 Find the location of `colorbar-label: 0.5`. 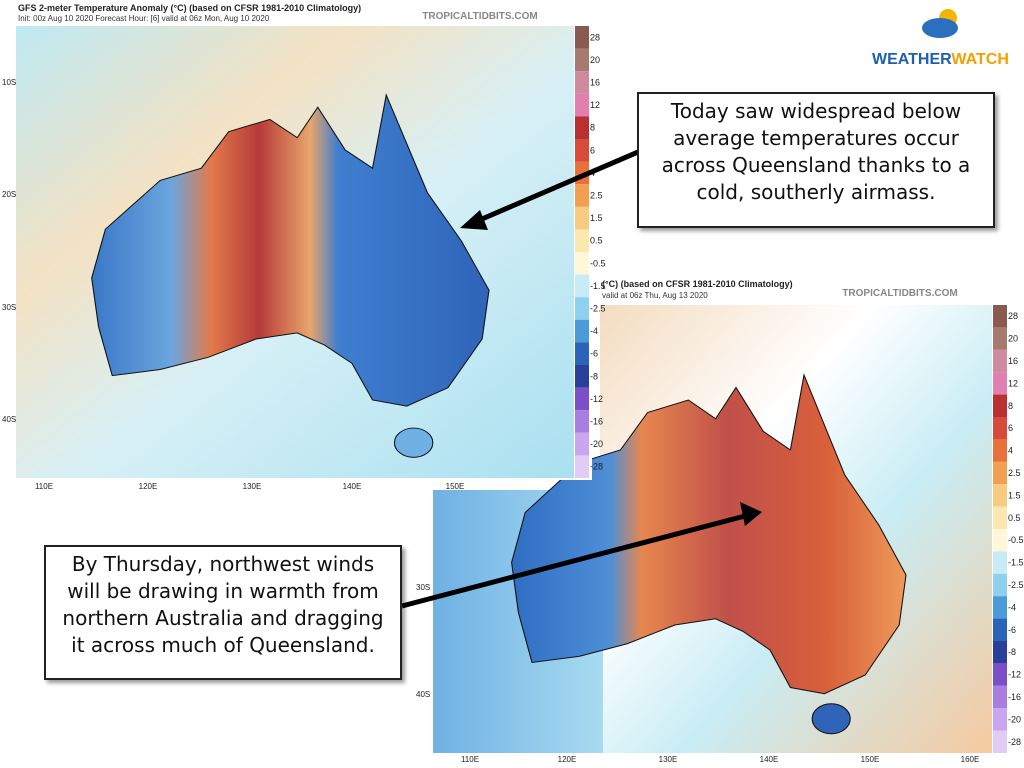

colorbar-label: 0.5 is located at coordinates (596, 241).